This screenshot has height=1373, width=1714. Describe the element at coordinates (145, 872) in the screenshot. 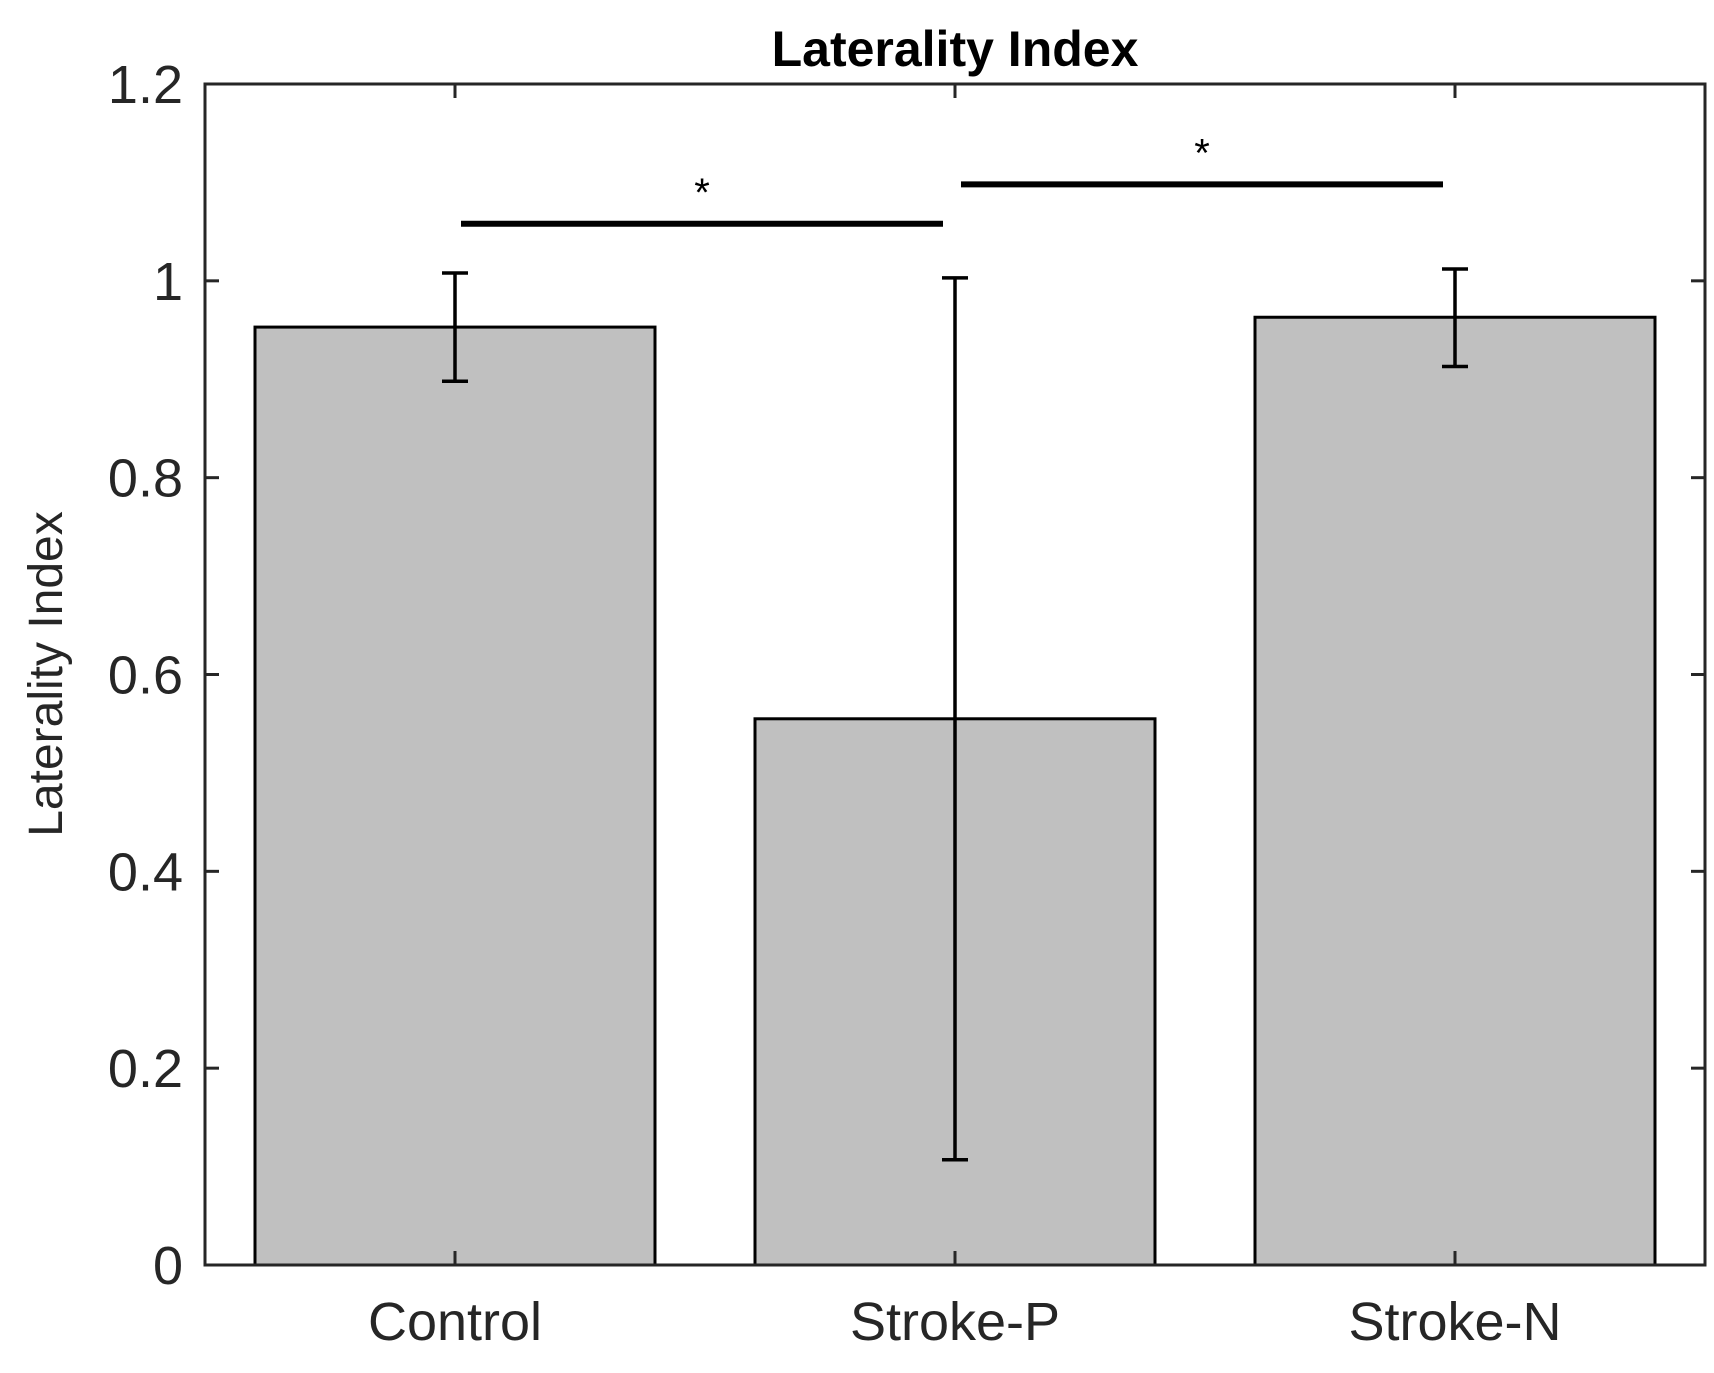

I see `y-tick-label: 0.4` at that location.